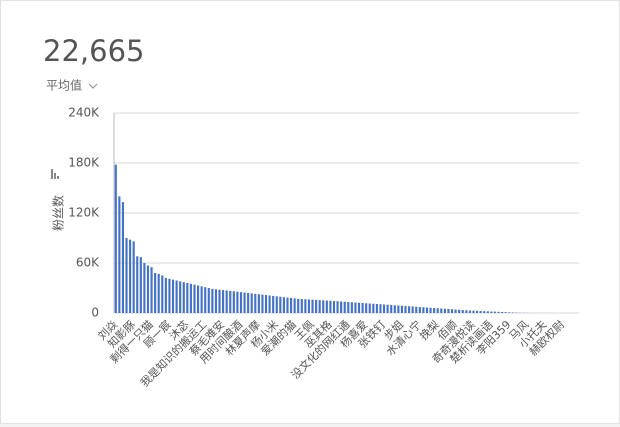 The width and height of the screenshot is (620, 427). What do you see at coordinates (93, 86) in the screenshot?
I see `chevron` at bounding box center [93, 86].